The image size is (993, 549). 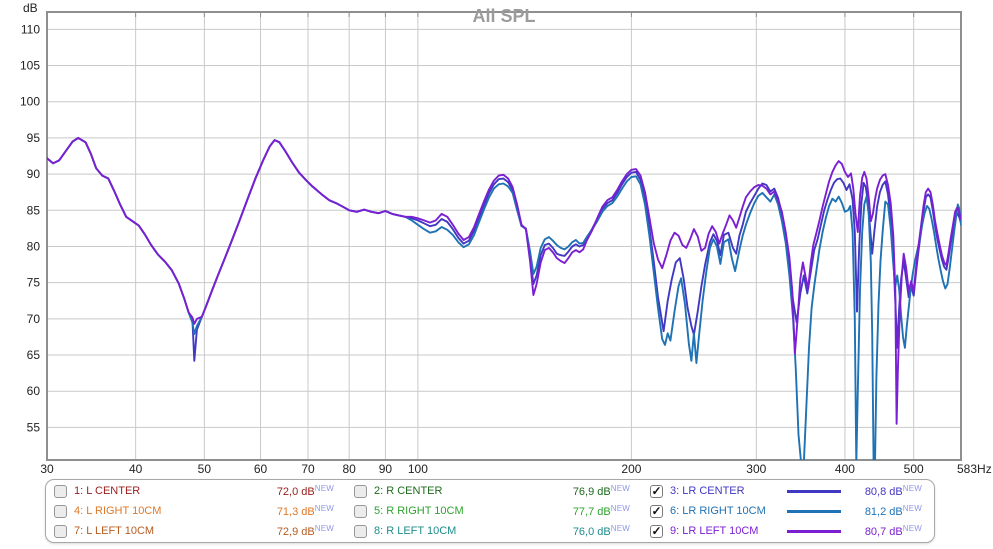 I want to click on trace-label: 8: R LEFT 10CM, so click(x=415, y=531).